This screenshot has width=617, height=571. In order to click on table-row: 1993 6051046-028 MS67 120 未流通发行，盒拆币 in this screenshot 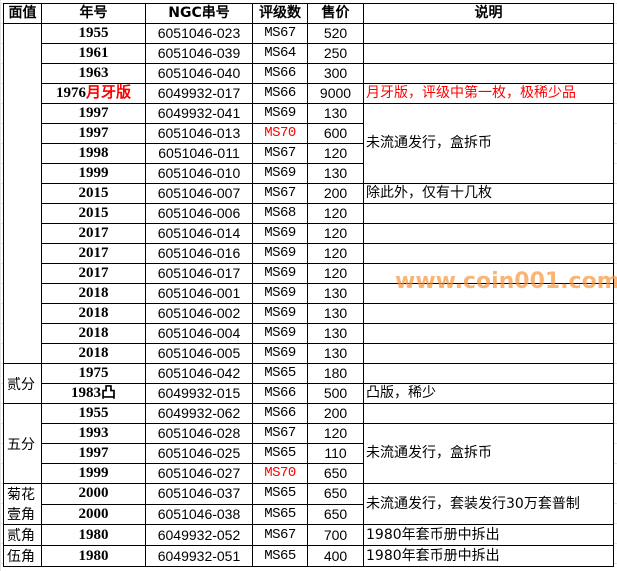, I will do `click(309, 453)`.